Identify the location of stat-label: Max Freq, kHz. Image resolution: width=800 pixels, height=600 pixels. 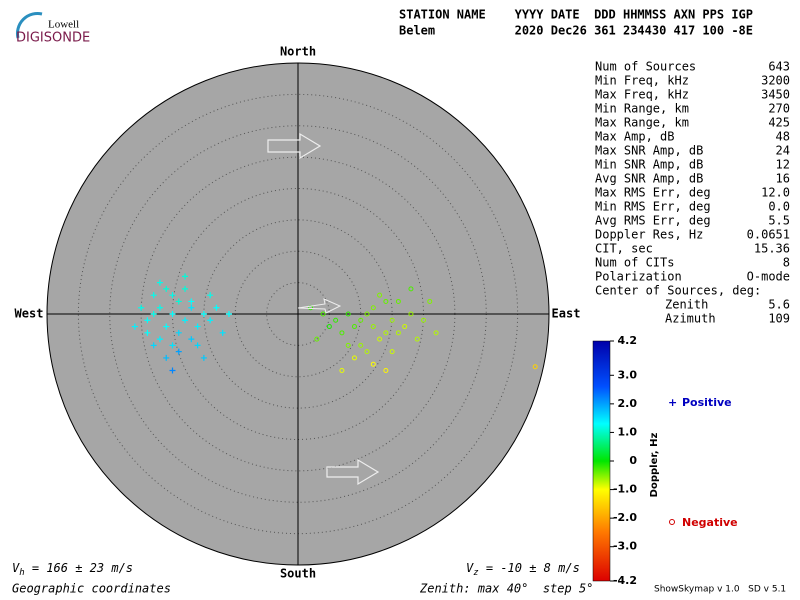
(642, 95).